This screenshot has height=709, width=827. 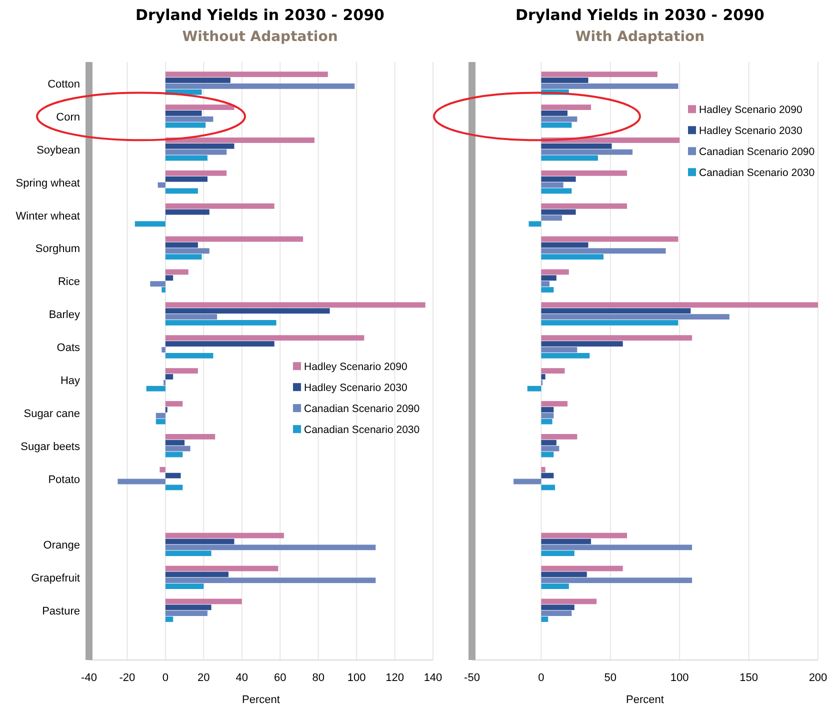 What do you see at coordinates (61, 612) in the screenshot?
I see `y-tick-label: Pasture` at bounding box center [61, 612].